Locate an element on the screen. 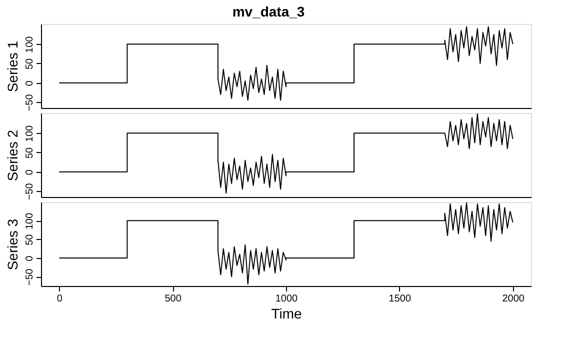 The width and height of the screenshot is (576, 360). x-axis-title: Time is located at coordinates (286, 314).